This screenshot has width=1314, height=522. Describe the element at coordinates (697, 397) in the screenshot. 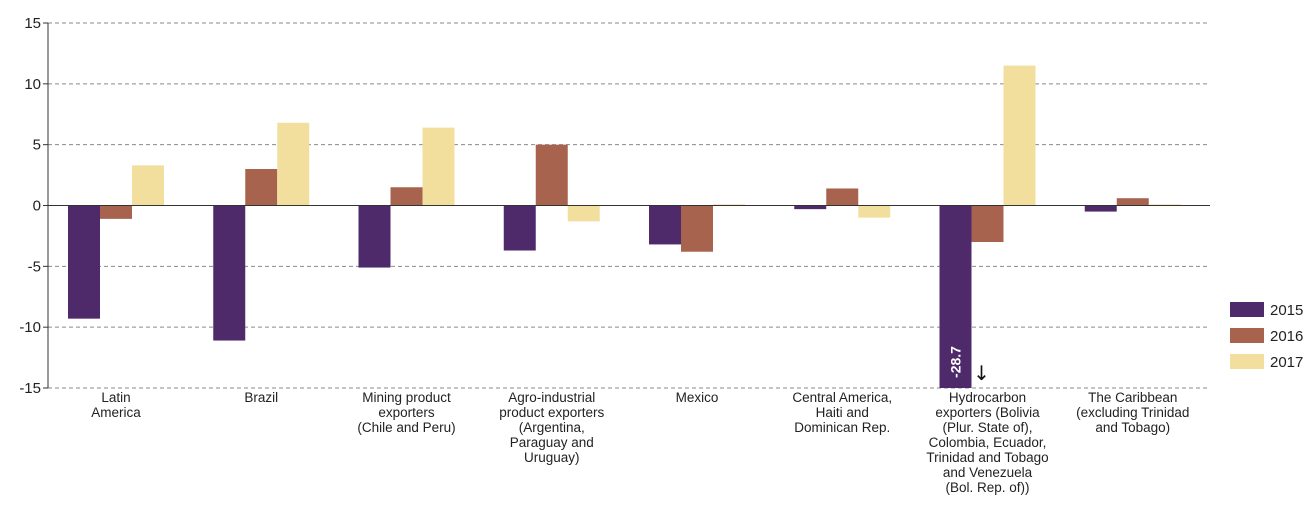

I see `category-label: Mexico` at that location.